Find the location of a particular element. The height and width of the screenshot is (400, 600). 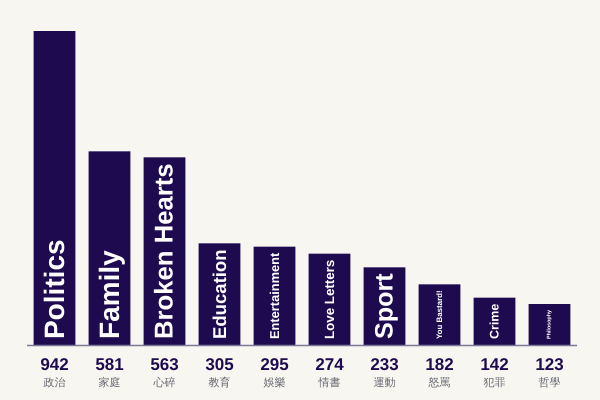

data-label: 142 is located at coordinates (494, 364).